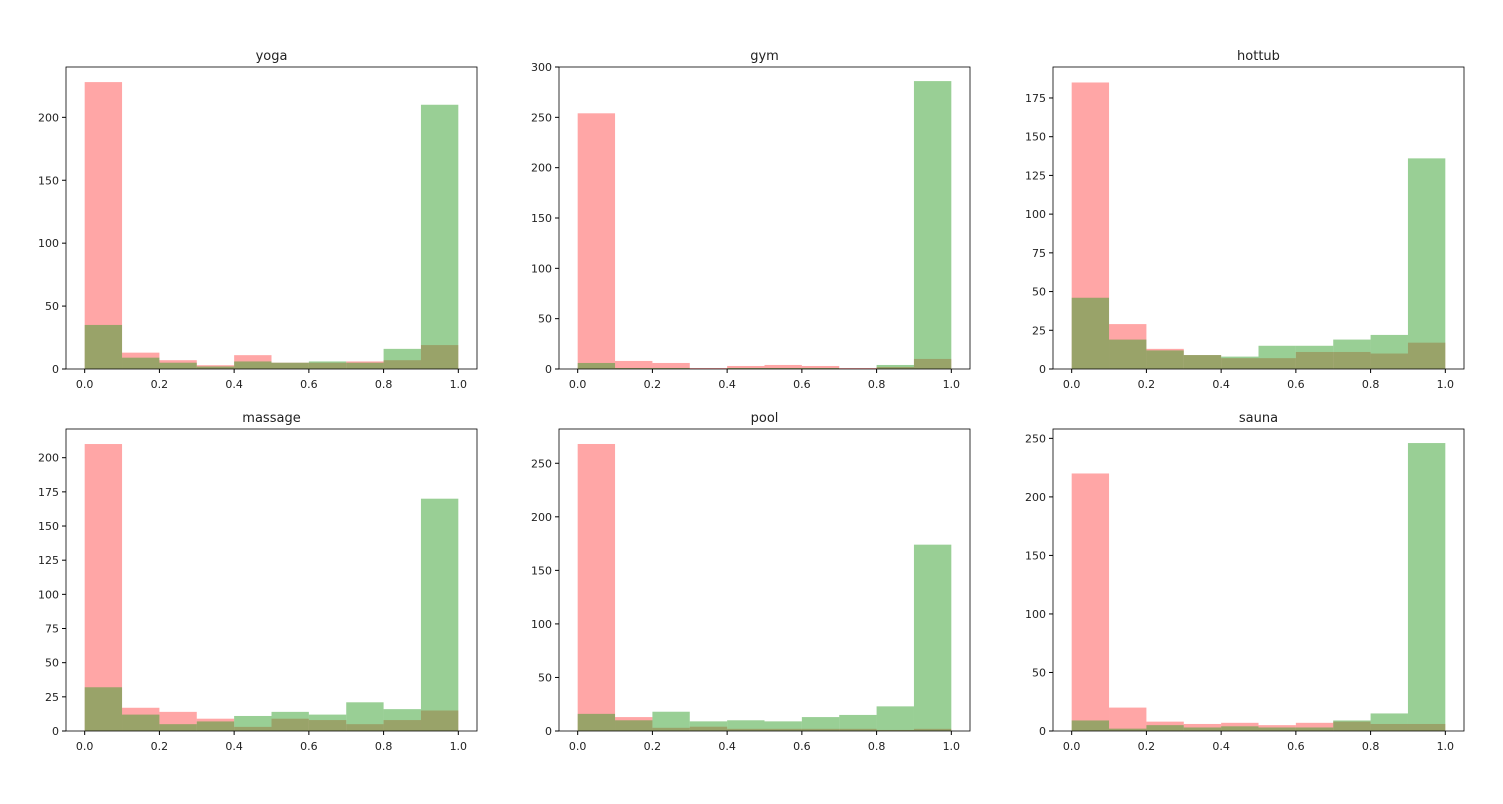 Image resolution: width=1503 pixels, height=804 pixels. What do you see at coordinates (365, 365) in the screenshot?
I see `bar-s1-b7` at bounding box center [365, 365].